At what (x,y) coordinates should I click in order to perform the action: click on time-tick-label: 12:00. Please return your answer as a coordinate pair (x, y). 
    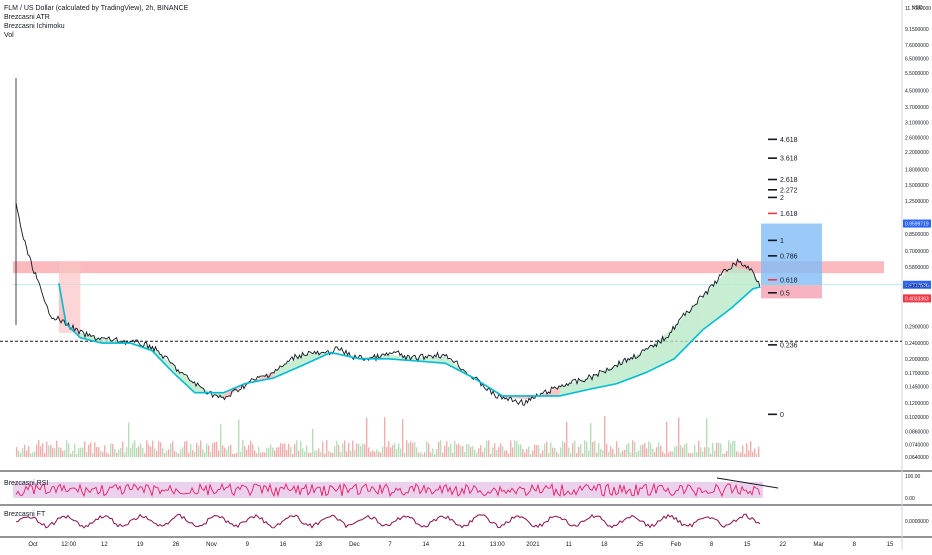
    Looking at the image, I should click on (69, 545).